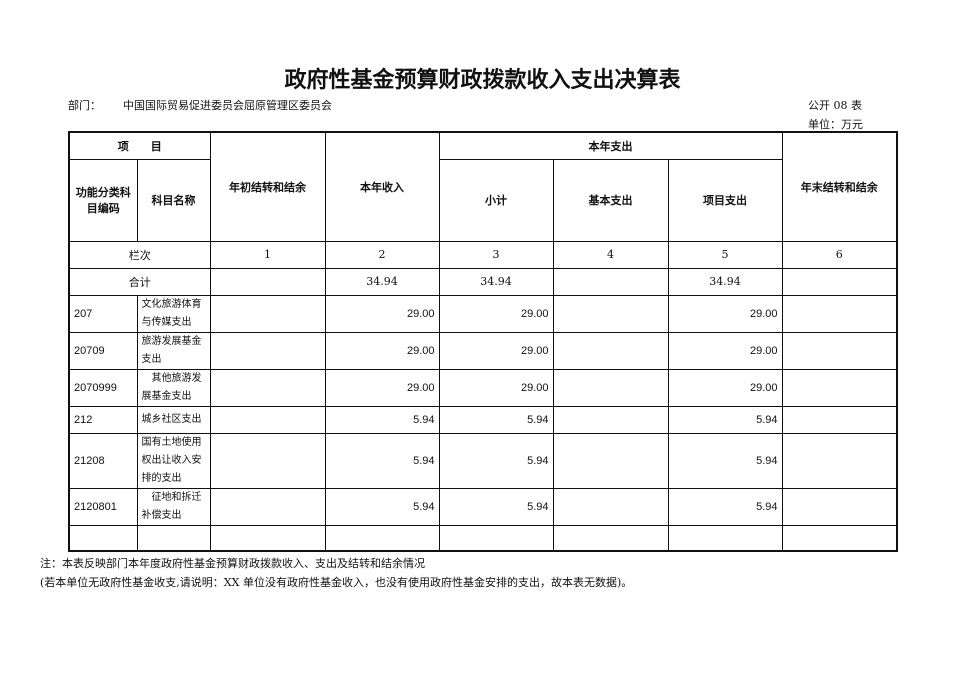 Image resolution: width=965 pixels, height=682 pixels. I want to click on col-index-label: 栏次, so click(139, 254).